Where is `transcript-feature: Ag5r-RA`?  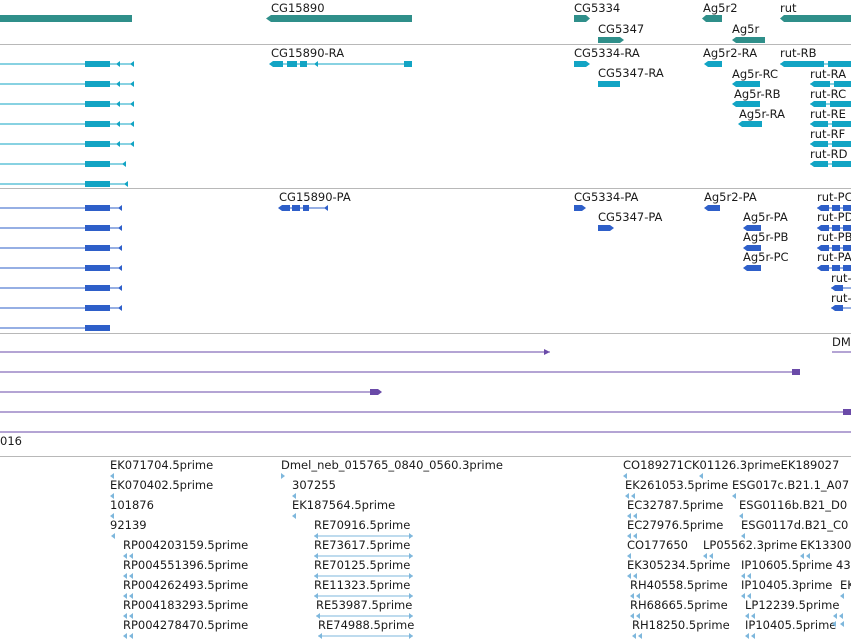
transcript-feature: Ag5r-RA is located at coordinates (761, 117).